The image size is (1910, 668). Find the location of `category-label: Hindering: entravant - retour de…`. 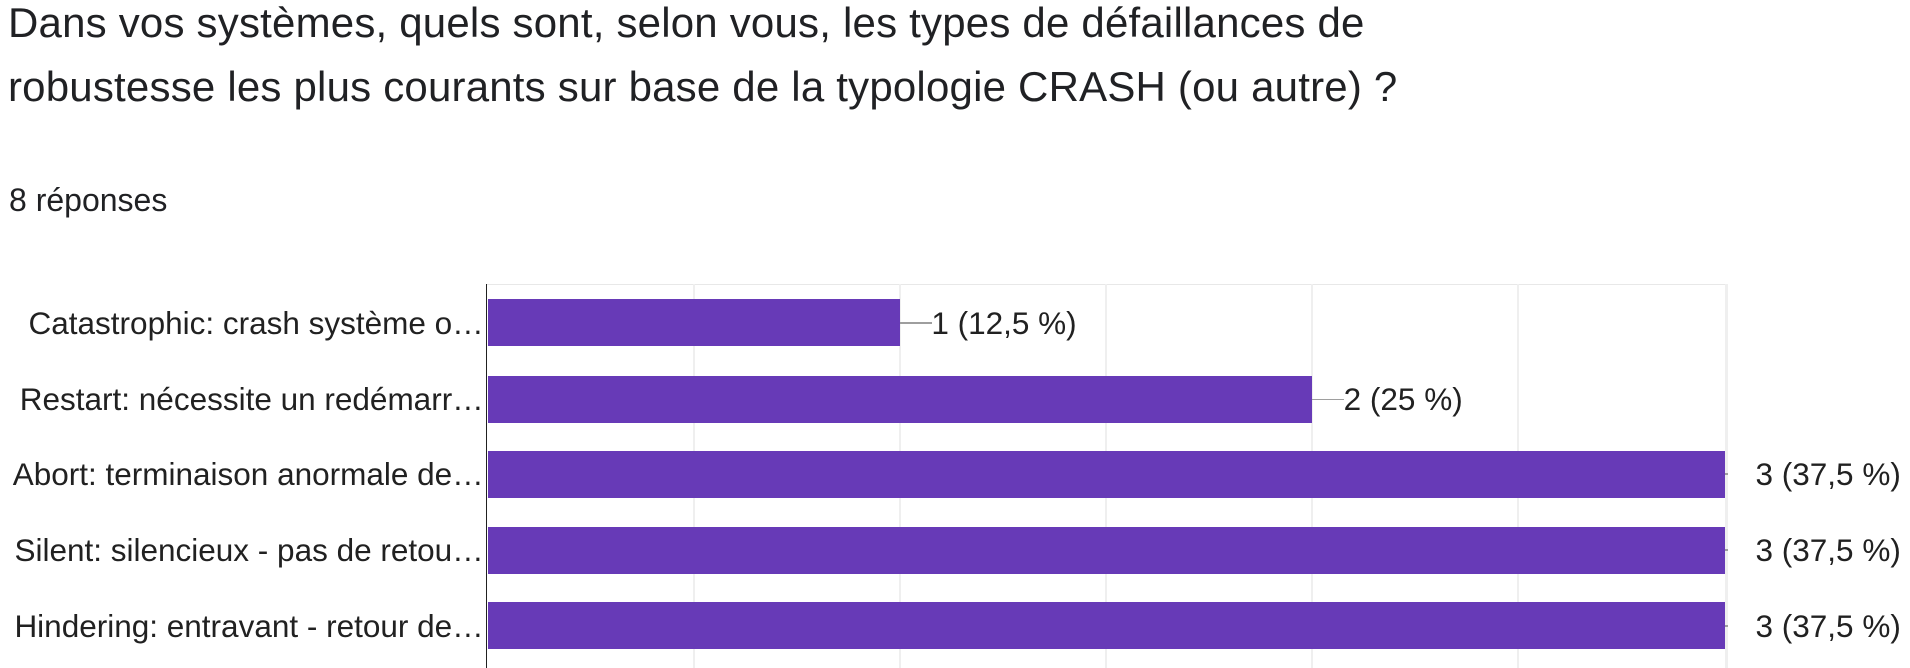

category-label: Hindering: entravant - retour de… is located at coordinates (249, 625).